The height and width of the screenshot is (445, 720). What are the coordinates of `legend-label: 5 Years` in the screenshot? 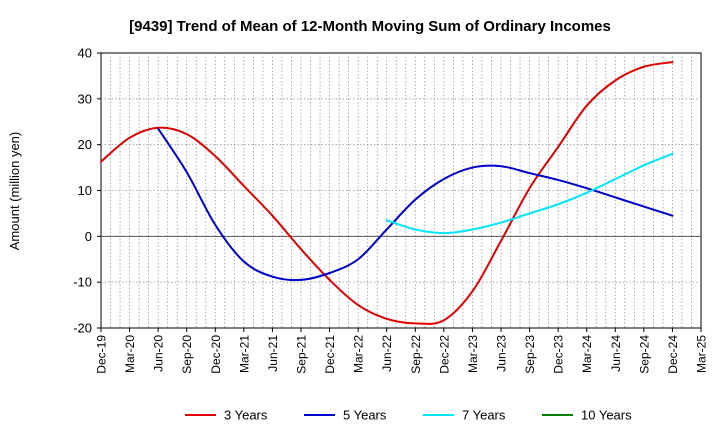 It's located at (365, 415).